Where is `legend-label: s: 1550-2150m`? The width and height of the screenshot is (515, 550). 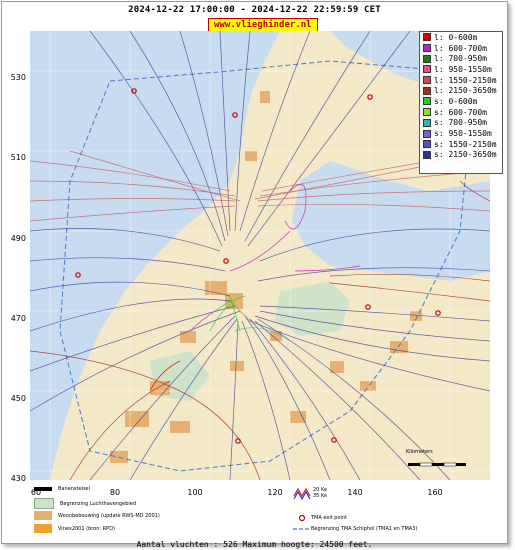
legend-label: s: 1550-2150m is located at coordinates (465, 144).